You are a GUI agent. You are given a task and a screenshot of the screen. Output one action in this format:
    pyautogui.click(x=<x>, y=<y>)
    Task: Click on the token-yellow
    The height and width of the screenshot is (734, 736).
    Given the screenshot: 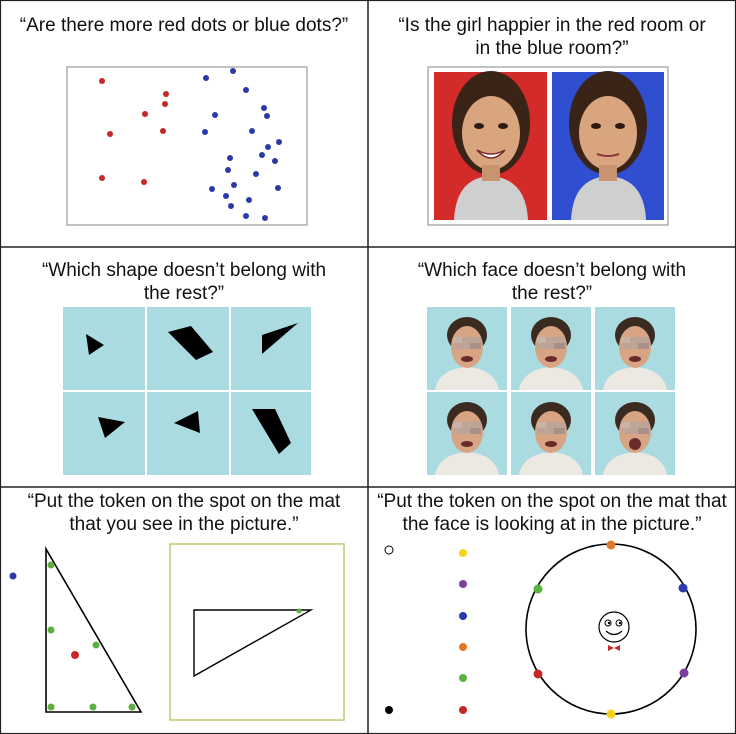 What is the action you would take?
    pyautogui.click(x=463, y=553)
    